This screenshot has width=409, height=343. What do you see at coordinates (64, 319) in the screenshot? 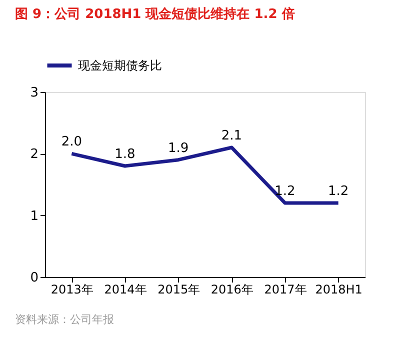
I see `text: 资料来源：公司年报` at bounding box center [64, 319].